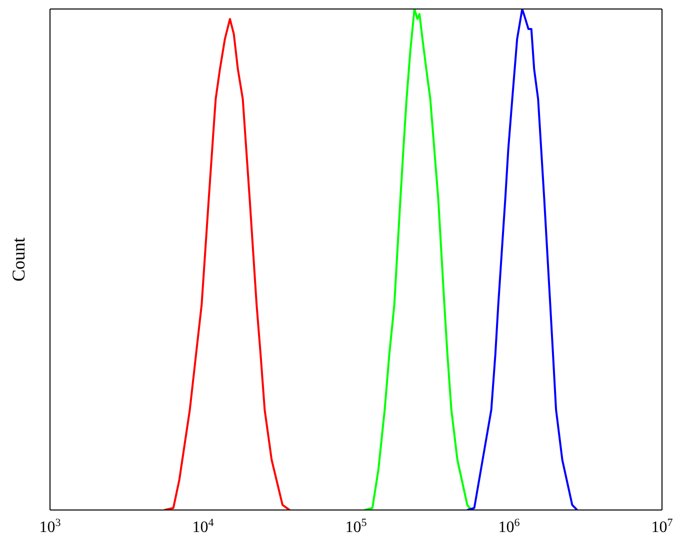 The image size is (675, 539). I want to click on x-tick-label: 10$^{6}$, so click(509, 526).